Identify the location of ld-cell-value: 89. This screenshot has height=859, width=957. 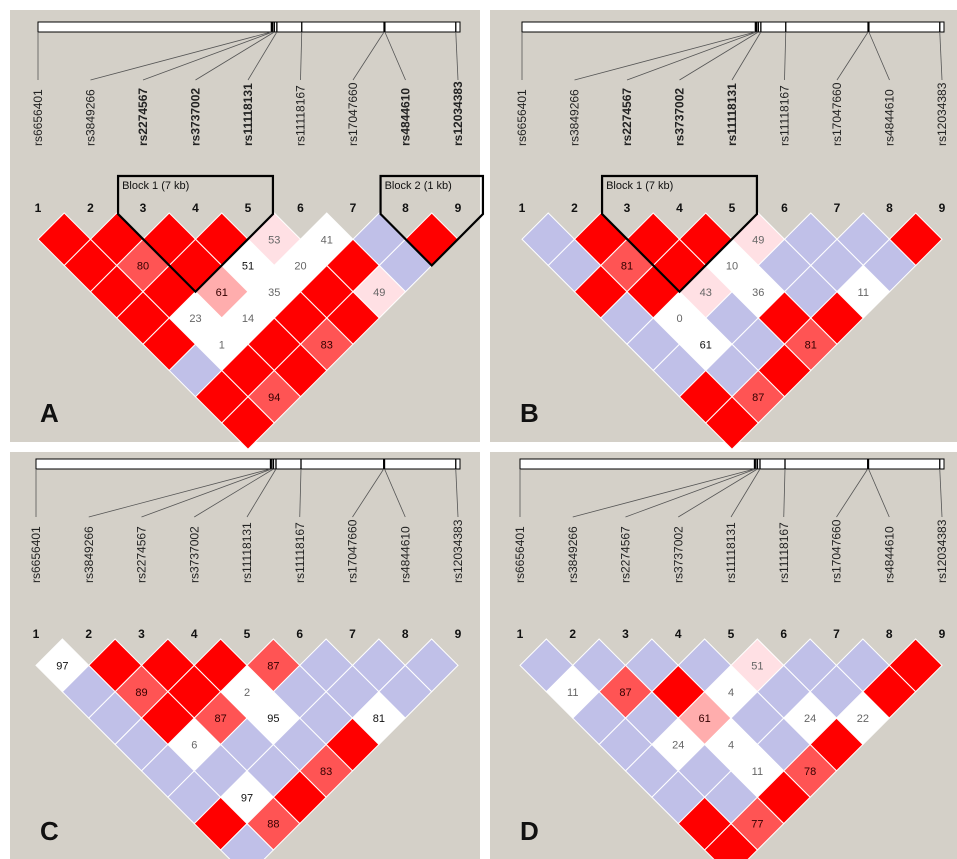
(141, 693).